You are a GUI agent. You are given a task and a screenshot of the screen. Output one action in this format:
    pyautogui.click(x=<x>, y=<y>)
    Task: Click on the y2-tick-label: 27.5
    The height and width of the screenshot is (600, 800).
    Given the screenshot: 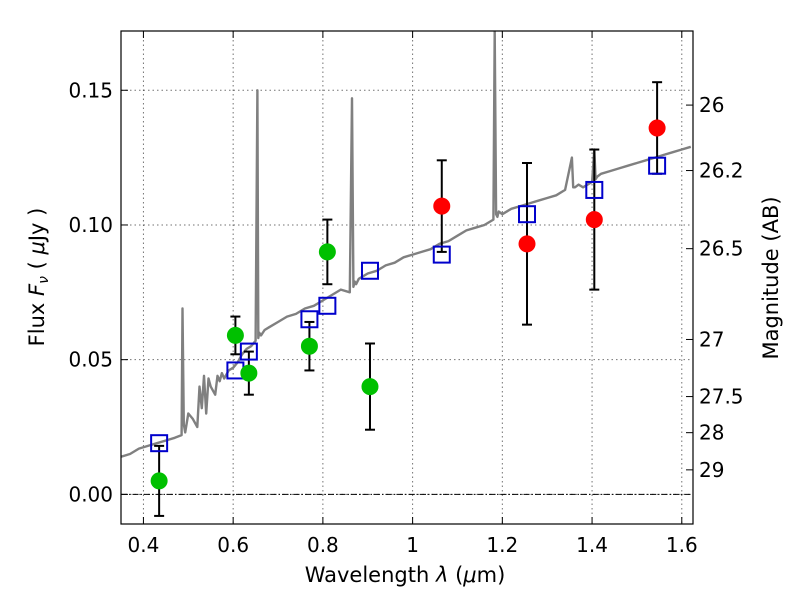 What is the action you would take?
    pyautogui.click(x=721, y=397)
    